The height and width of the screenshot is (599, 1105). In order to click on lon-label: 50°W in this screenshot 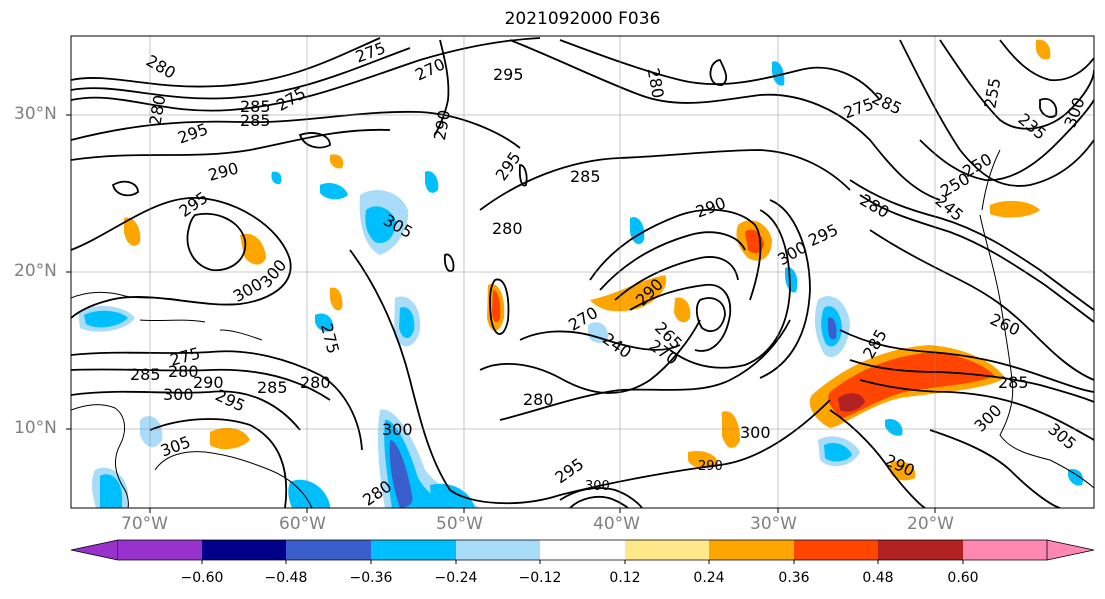, I will do `click(459, 524)`.